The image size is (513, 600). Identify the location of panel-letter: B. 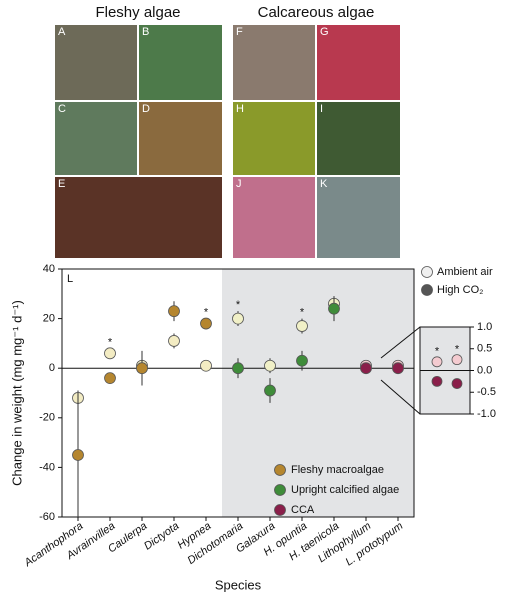
(145, 32).